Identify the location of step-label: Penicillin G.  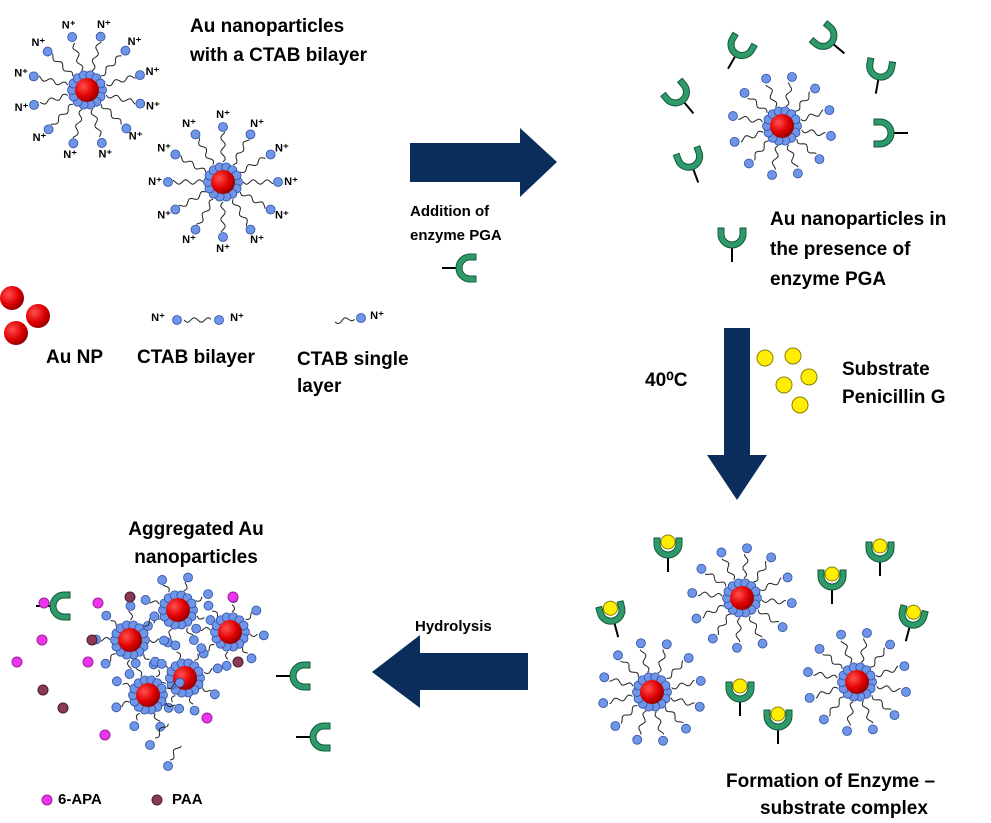
(893, 397).